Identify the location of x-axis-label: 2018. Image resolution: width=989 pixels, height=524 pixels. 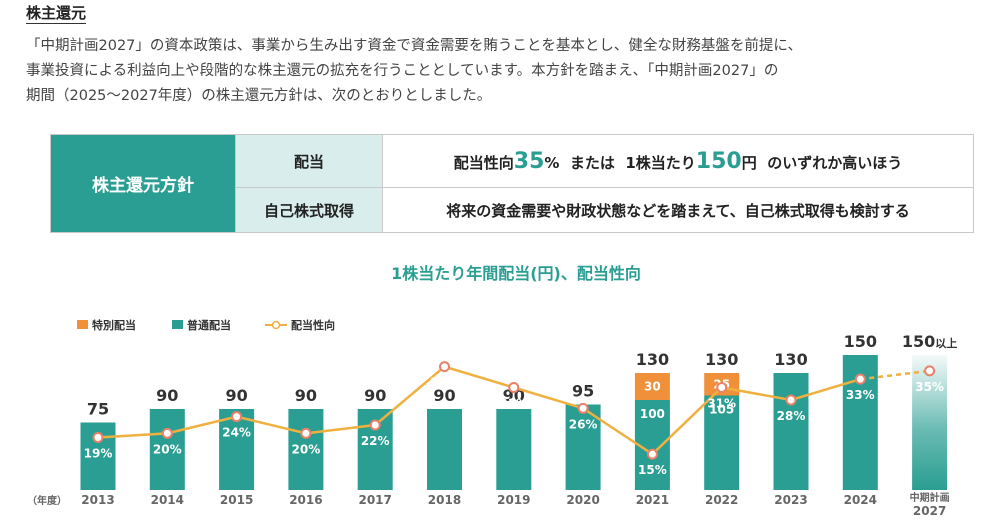
(444, 500).